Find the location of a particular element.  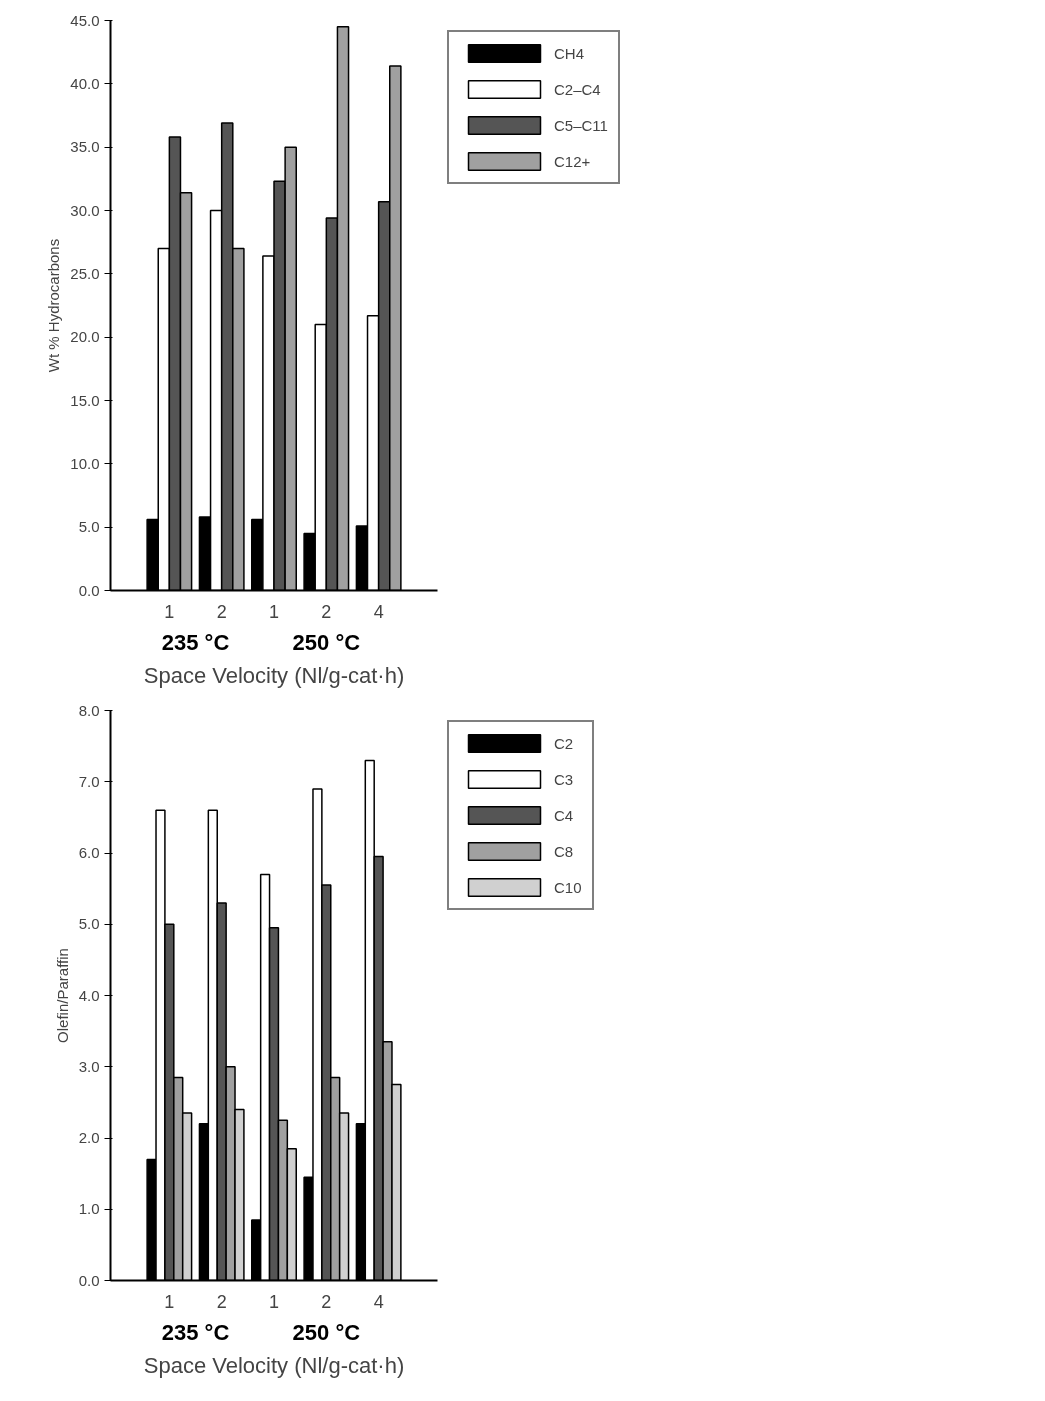

y-tick-label: 4.0 is located at coordinates (89, 995).